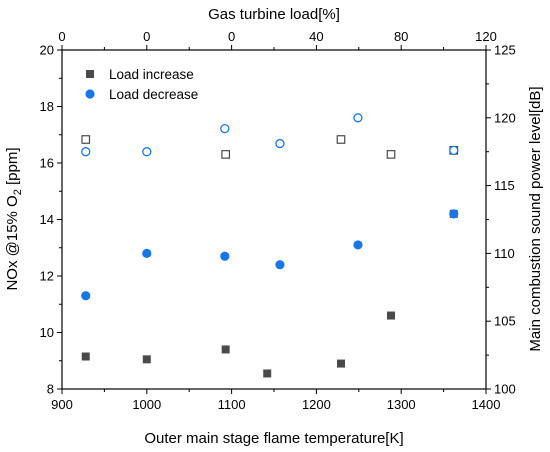 The image size is (550, 452). What do you see at coordinates (504, 253) in the screenshot?
I see `y-right-tick-label: 110` at bounding box center [504, 253].